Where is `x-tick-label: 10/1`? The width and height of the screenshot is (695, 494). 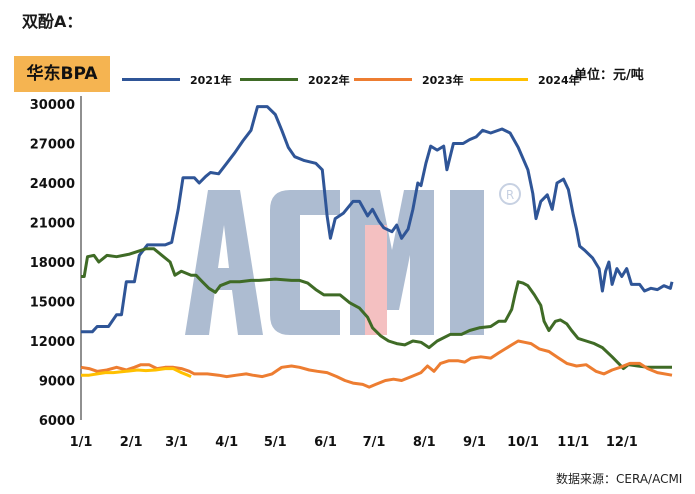
x-tick-label: 10/1 is located at coordinates (523, 442).